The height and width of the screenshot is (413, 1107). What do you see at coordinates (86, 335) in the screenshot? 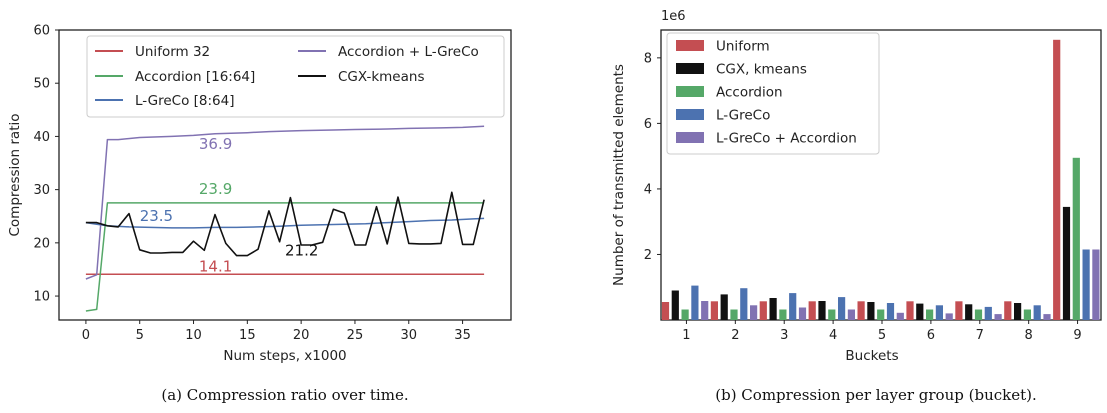
I see `chart-a-xtick-label: 0` at bounding box center [86, 335].